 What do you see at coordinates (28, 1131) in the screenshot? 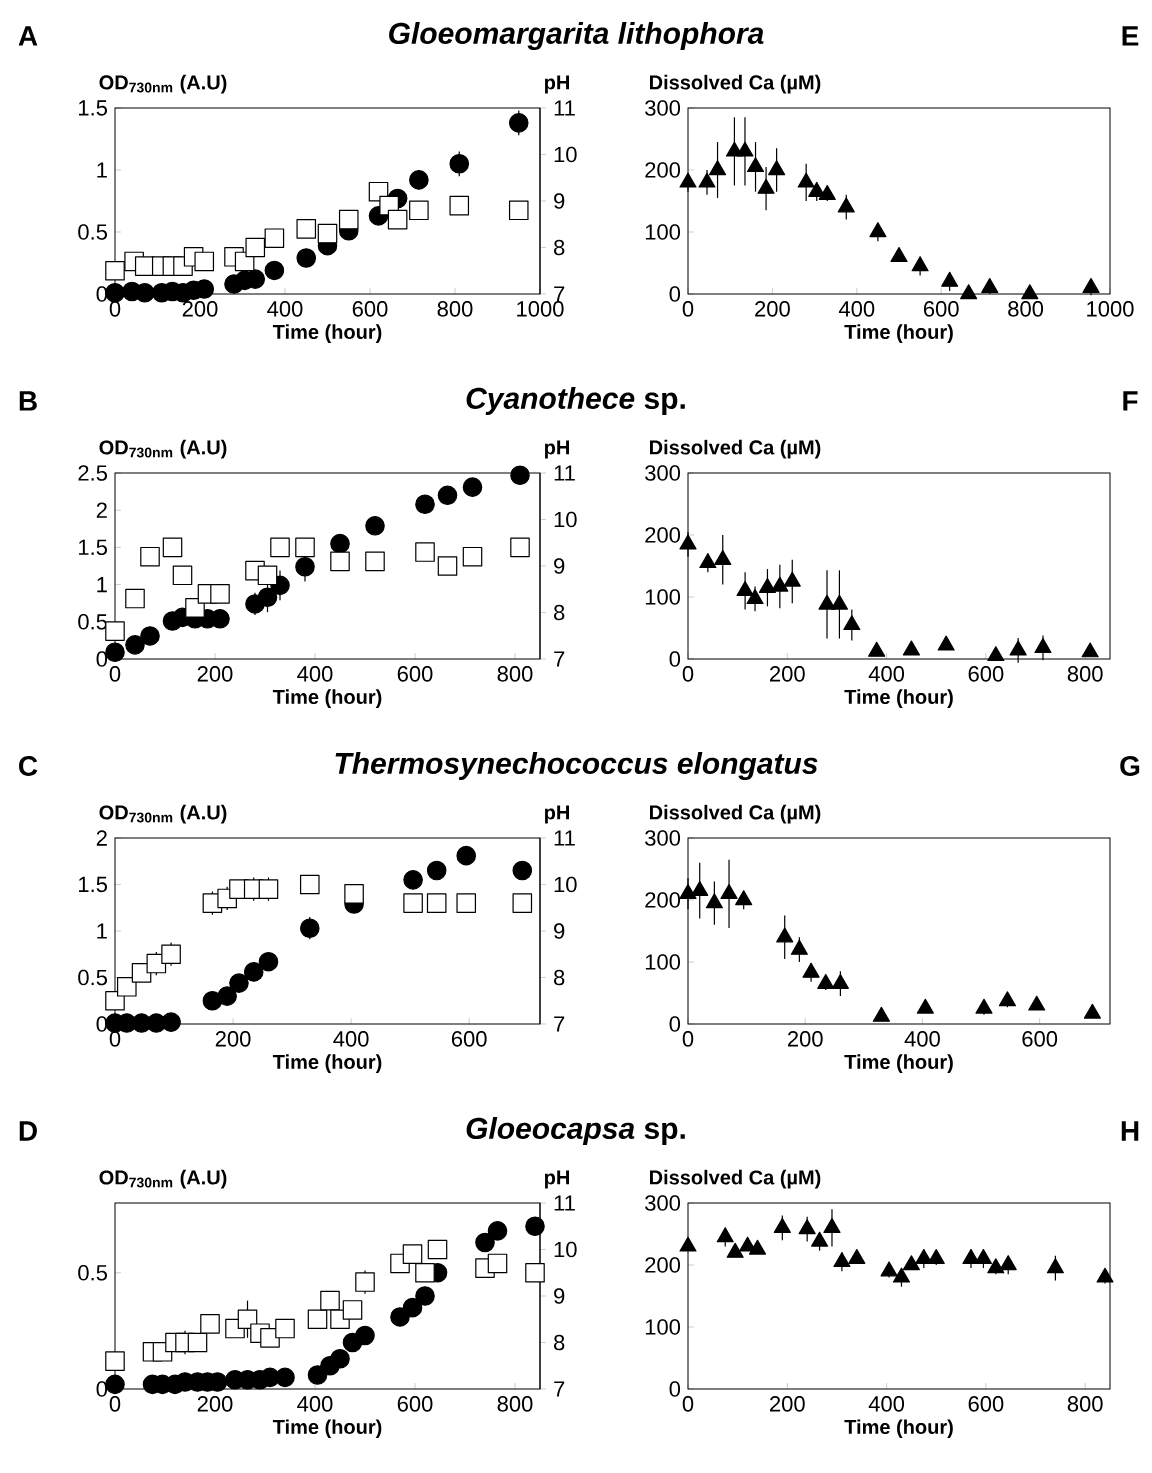
I see `text: D` at bounding box center [28, 1131].